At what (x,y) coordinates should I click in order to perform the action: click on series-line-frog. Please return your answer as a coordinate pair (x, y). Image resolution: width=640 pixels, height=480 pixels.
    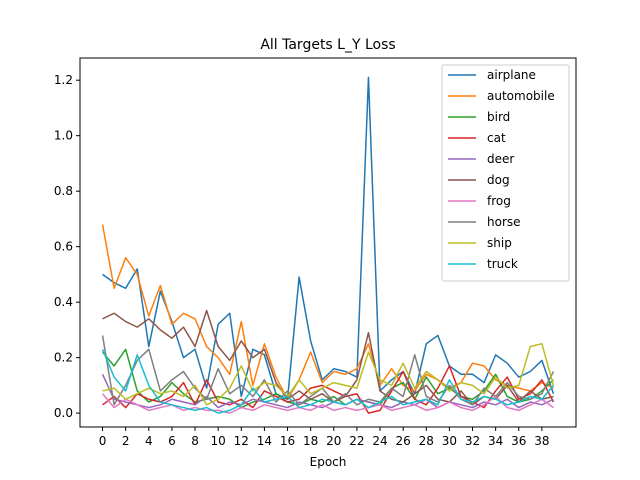
    Looking at the image, I should click on (327, 403).